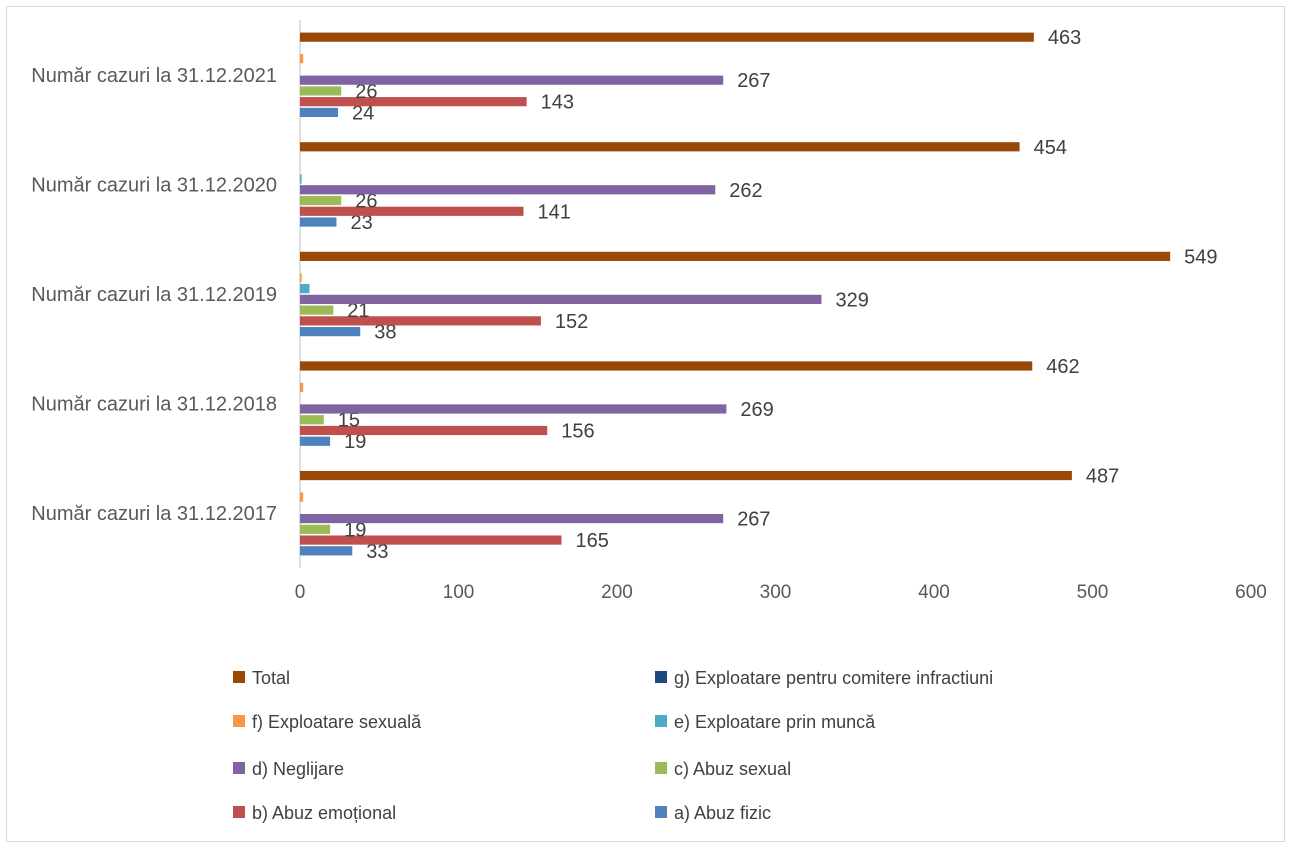  I want to click on legend-entry: f) Exploatare sexuală, so click(337, 722).